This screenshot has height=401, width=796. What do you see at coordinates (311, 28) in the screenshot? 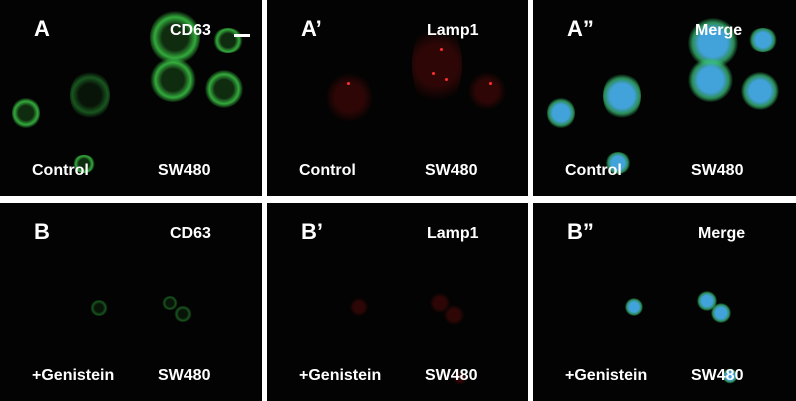
I see `panel-letter: A’` at bounding box center [311, 28].